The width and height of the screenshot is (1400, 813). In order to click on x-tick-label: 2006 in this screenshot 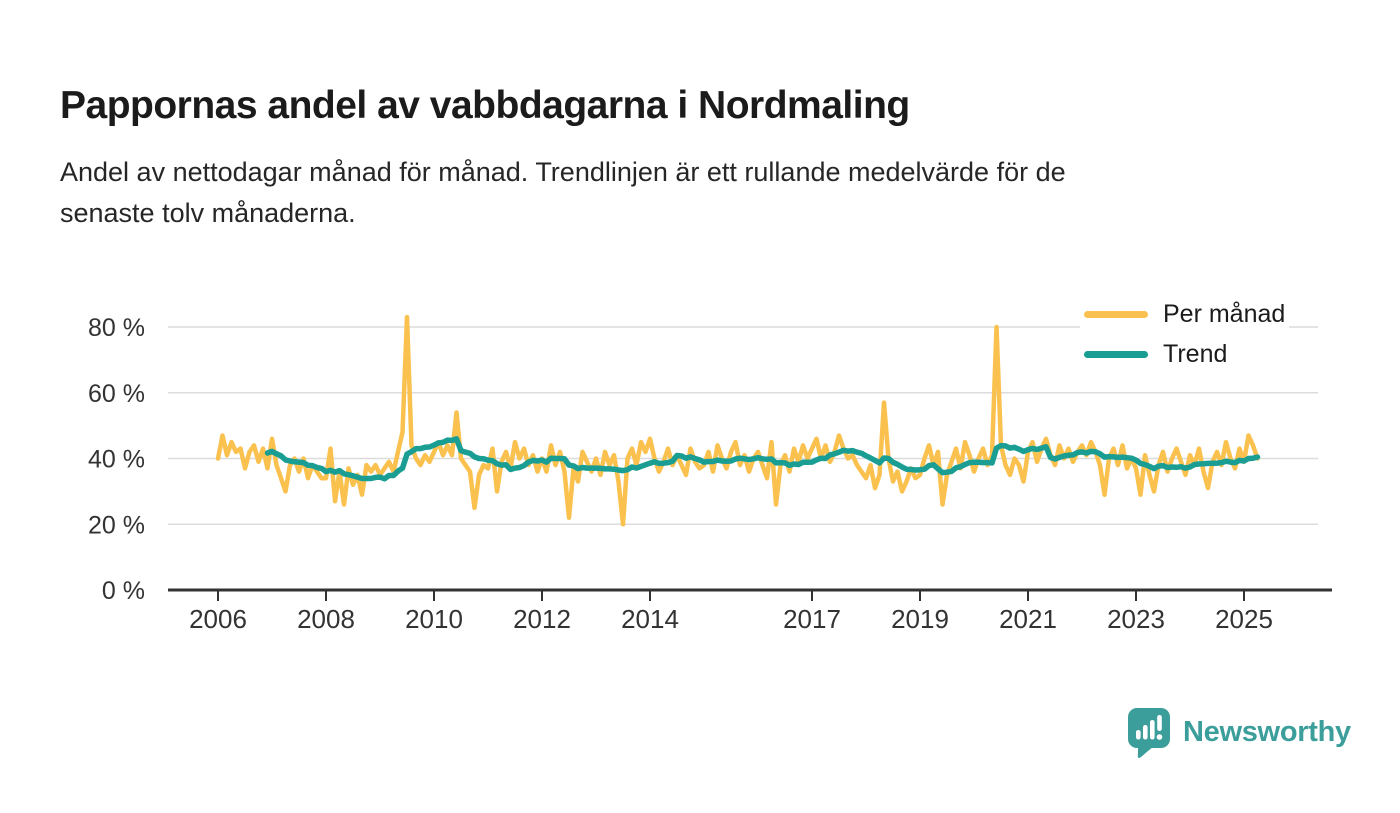, I will do `click(218, 619)`.